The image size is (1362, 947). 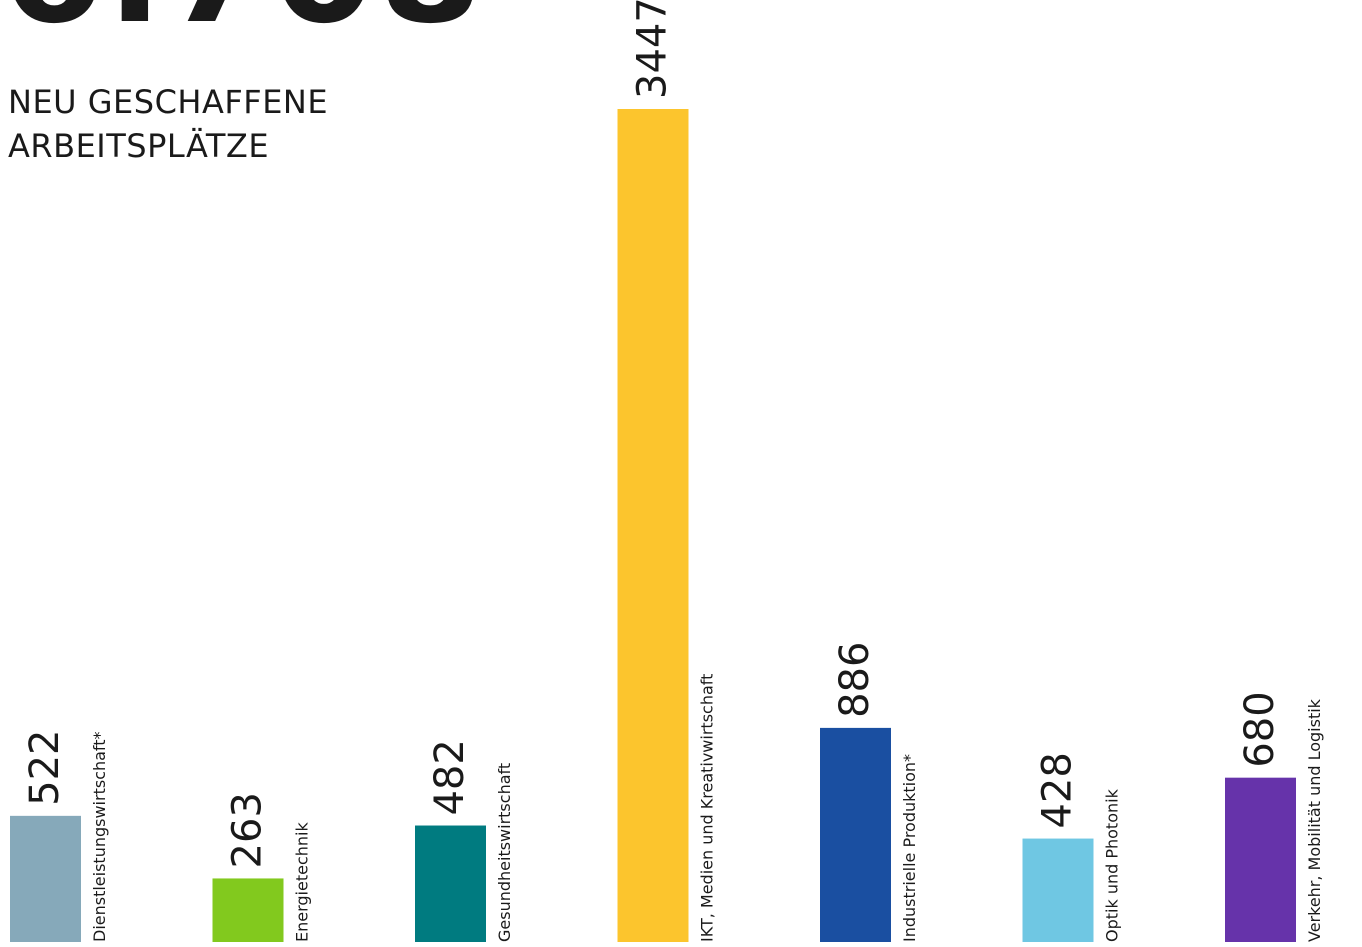 What do you see at coordinates (242, 22) in the screenshot?
I see `total-number: 6.708` at bounding box center [242, 22].